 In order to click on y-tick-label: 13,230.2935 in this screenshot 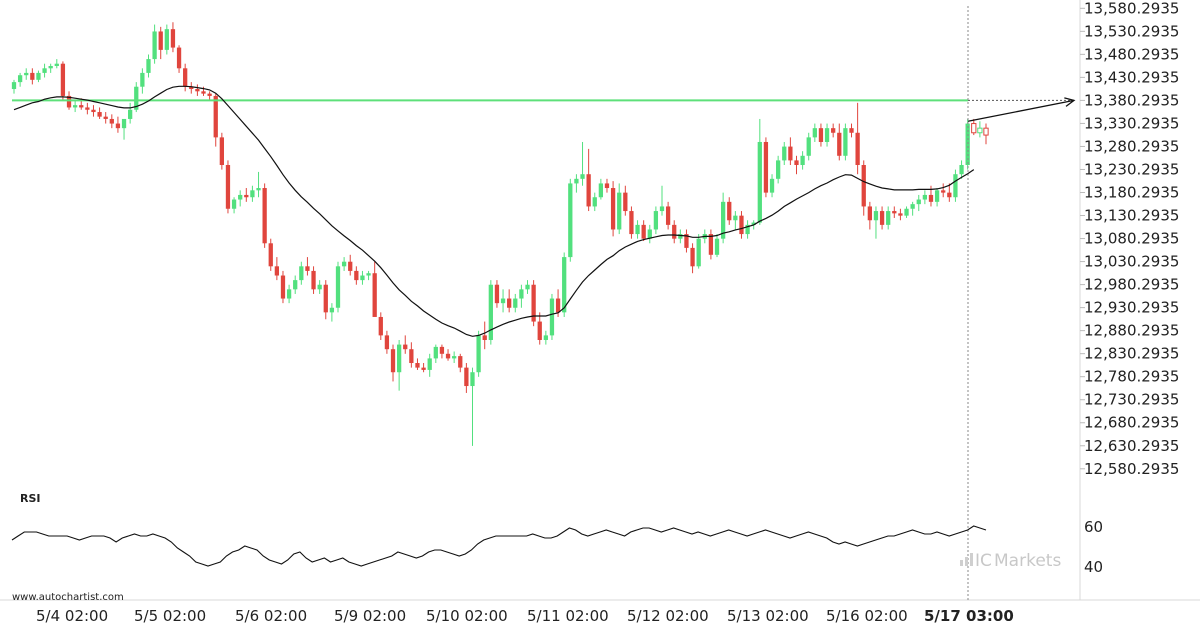, I will do `click(1131, 169)`.